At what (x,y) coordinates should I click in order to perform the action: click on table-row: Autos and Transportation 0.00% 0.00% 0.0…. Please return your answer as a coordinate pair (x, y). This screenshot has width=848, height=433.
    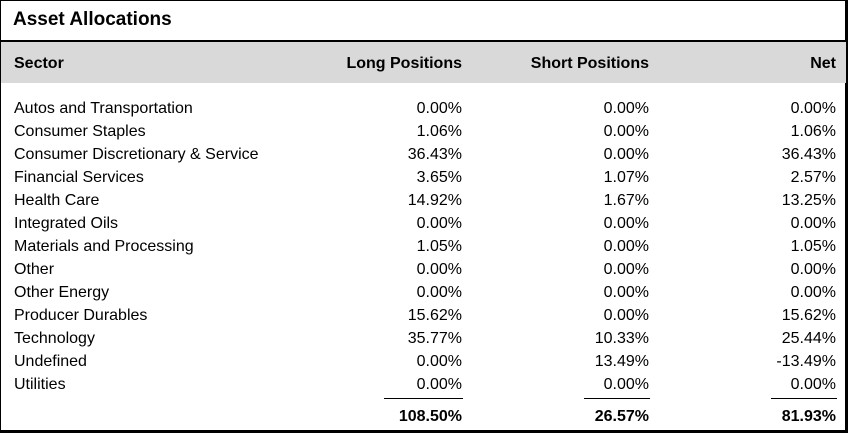
    Looking at the image, I should click on (423, 109).